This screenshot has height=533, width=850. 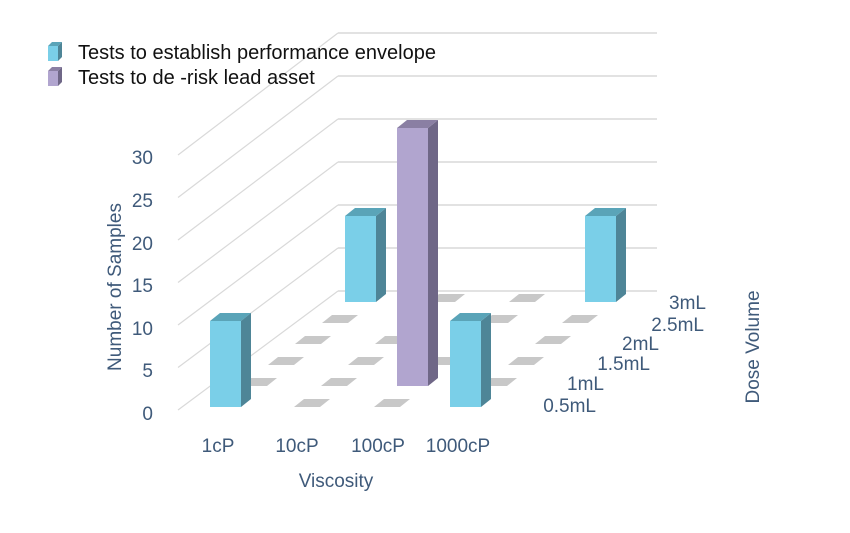 What do you see at coordinates (55, 69) in the screenshot?
I see `legend-swatch-derisk-top` at bounding box center [55, 69].